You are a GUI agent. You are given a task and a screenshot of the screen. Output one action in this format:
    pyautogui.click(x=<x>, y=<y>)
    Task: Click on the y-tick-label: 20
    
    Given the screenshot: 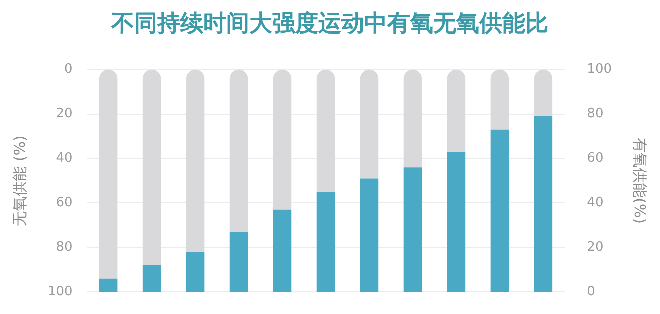 What is the action you would take?
    pyautogui.click(x=64, y=114)
    